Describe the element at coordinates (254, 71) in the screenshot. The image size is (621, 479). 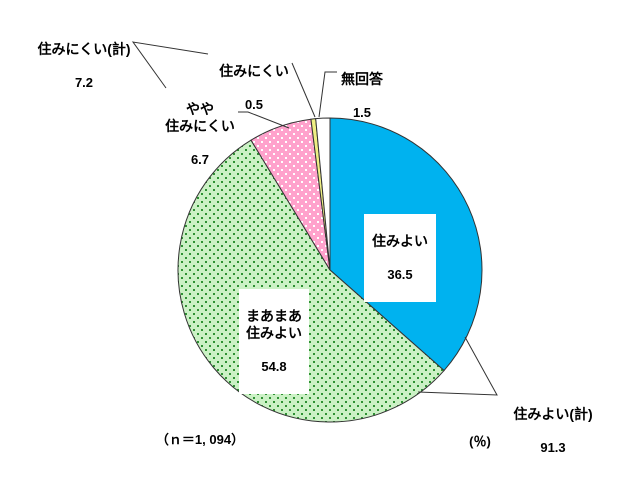
I see `callout-unlivable-label: 住みにくい` at that location.